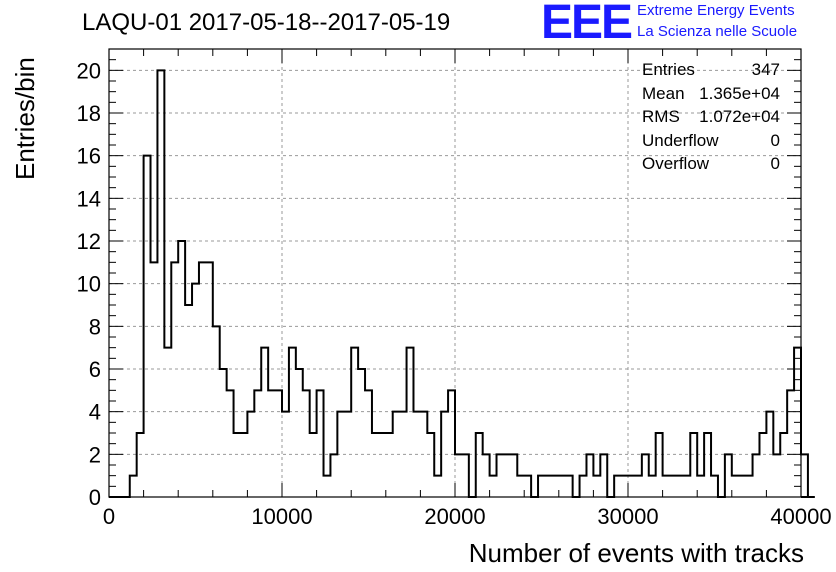 Image resolution: width=836 pixels, height=572 pixels. I want to click on y-tick-label: 18, so click(89, 113).